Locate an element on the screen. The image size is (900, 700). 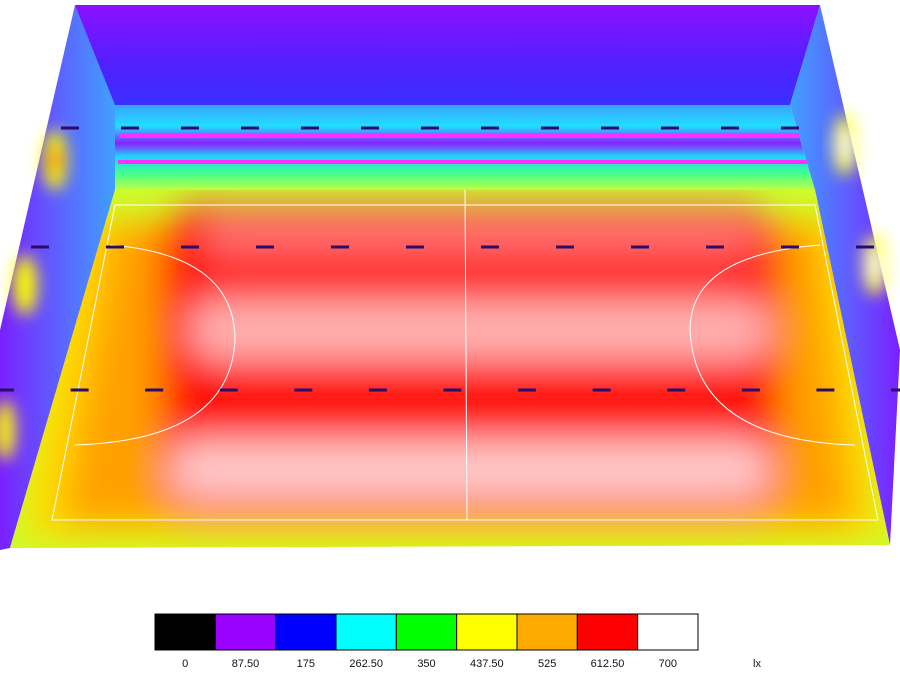
legend: lx 0 87.50 175 262.50 350 437.50 525 612.50 700 is located at coordinates (457, 641).